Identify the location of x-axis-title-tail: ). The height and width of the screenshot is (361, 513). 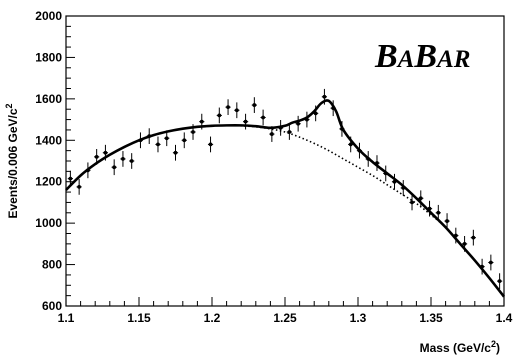
(498, 348).